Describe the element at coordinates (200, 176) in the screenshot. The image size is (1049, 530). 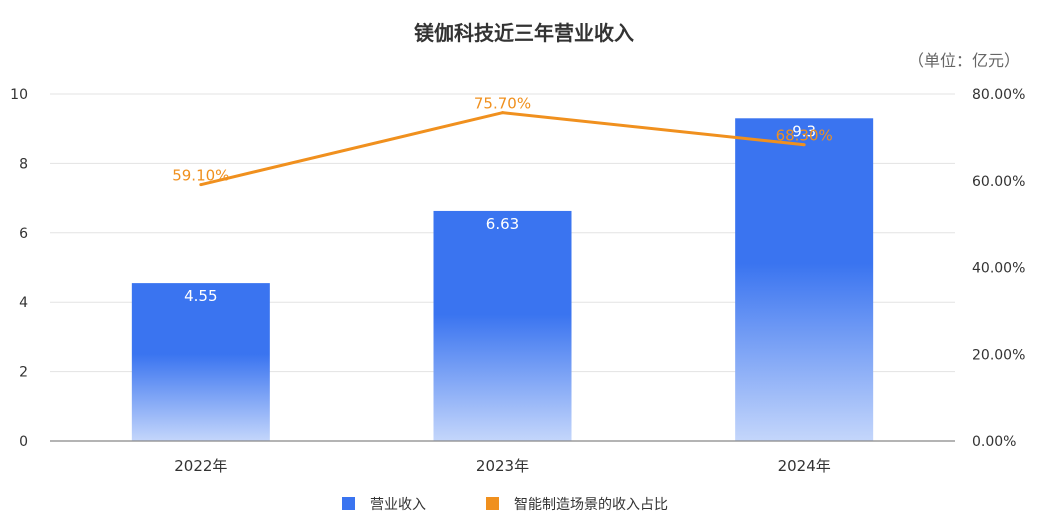
I see `line-data-label: 59.10%` at that location.